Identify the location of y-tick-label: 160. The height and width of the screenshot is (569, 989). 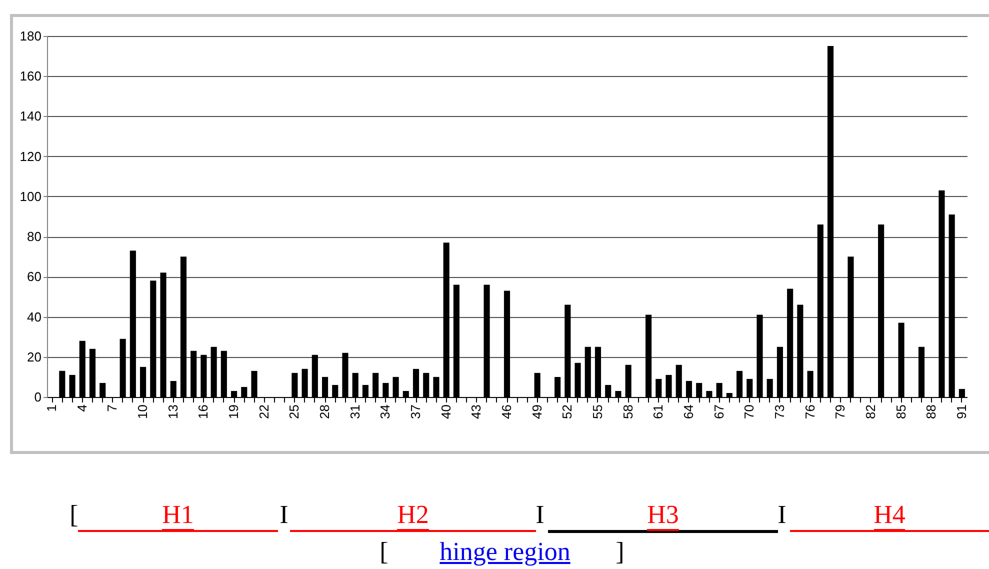
(31, 76).